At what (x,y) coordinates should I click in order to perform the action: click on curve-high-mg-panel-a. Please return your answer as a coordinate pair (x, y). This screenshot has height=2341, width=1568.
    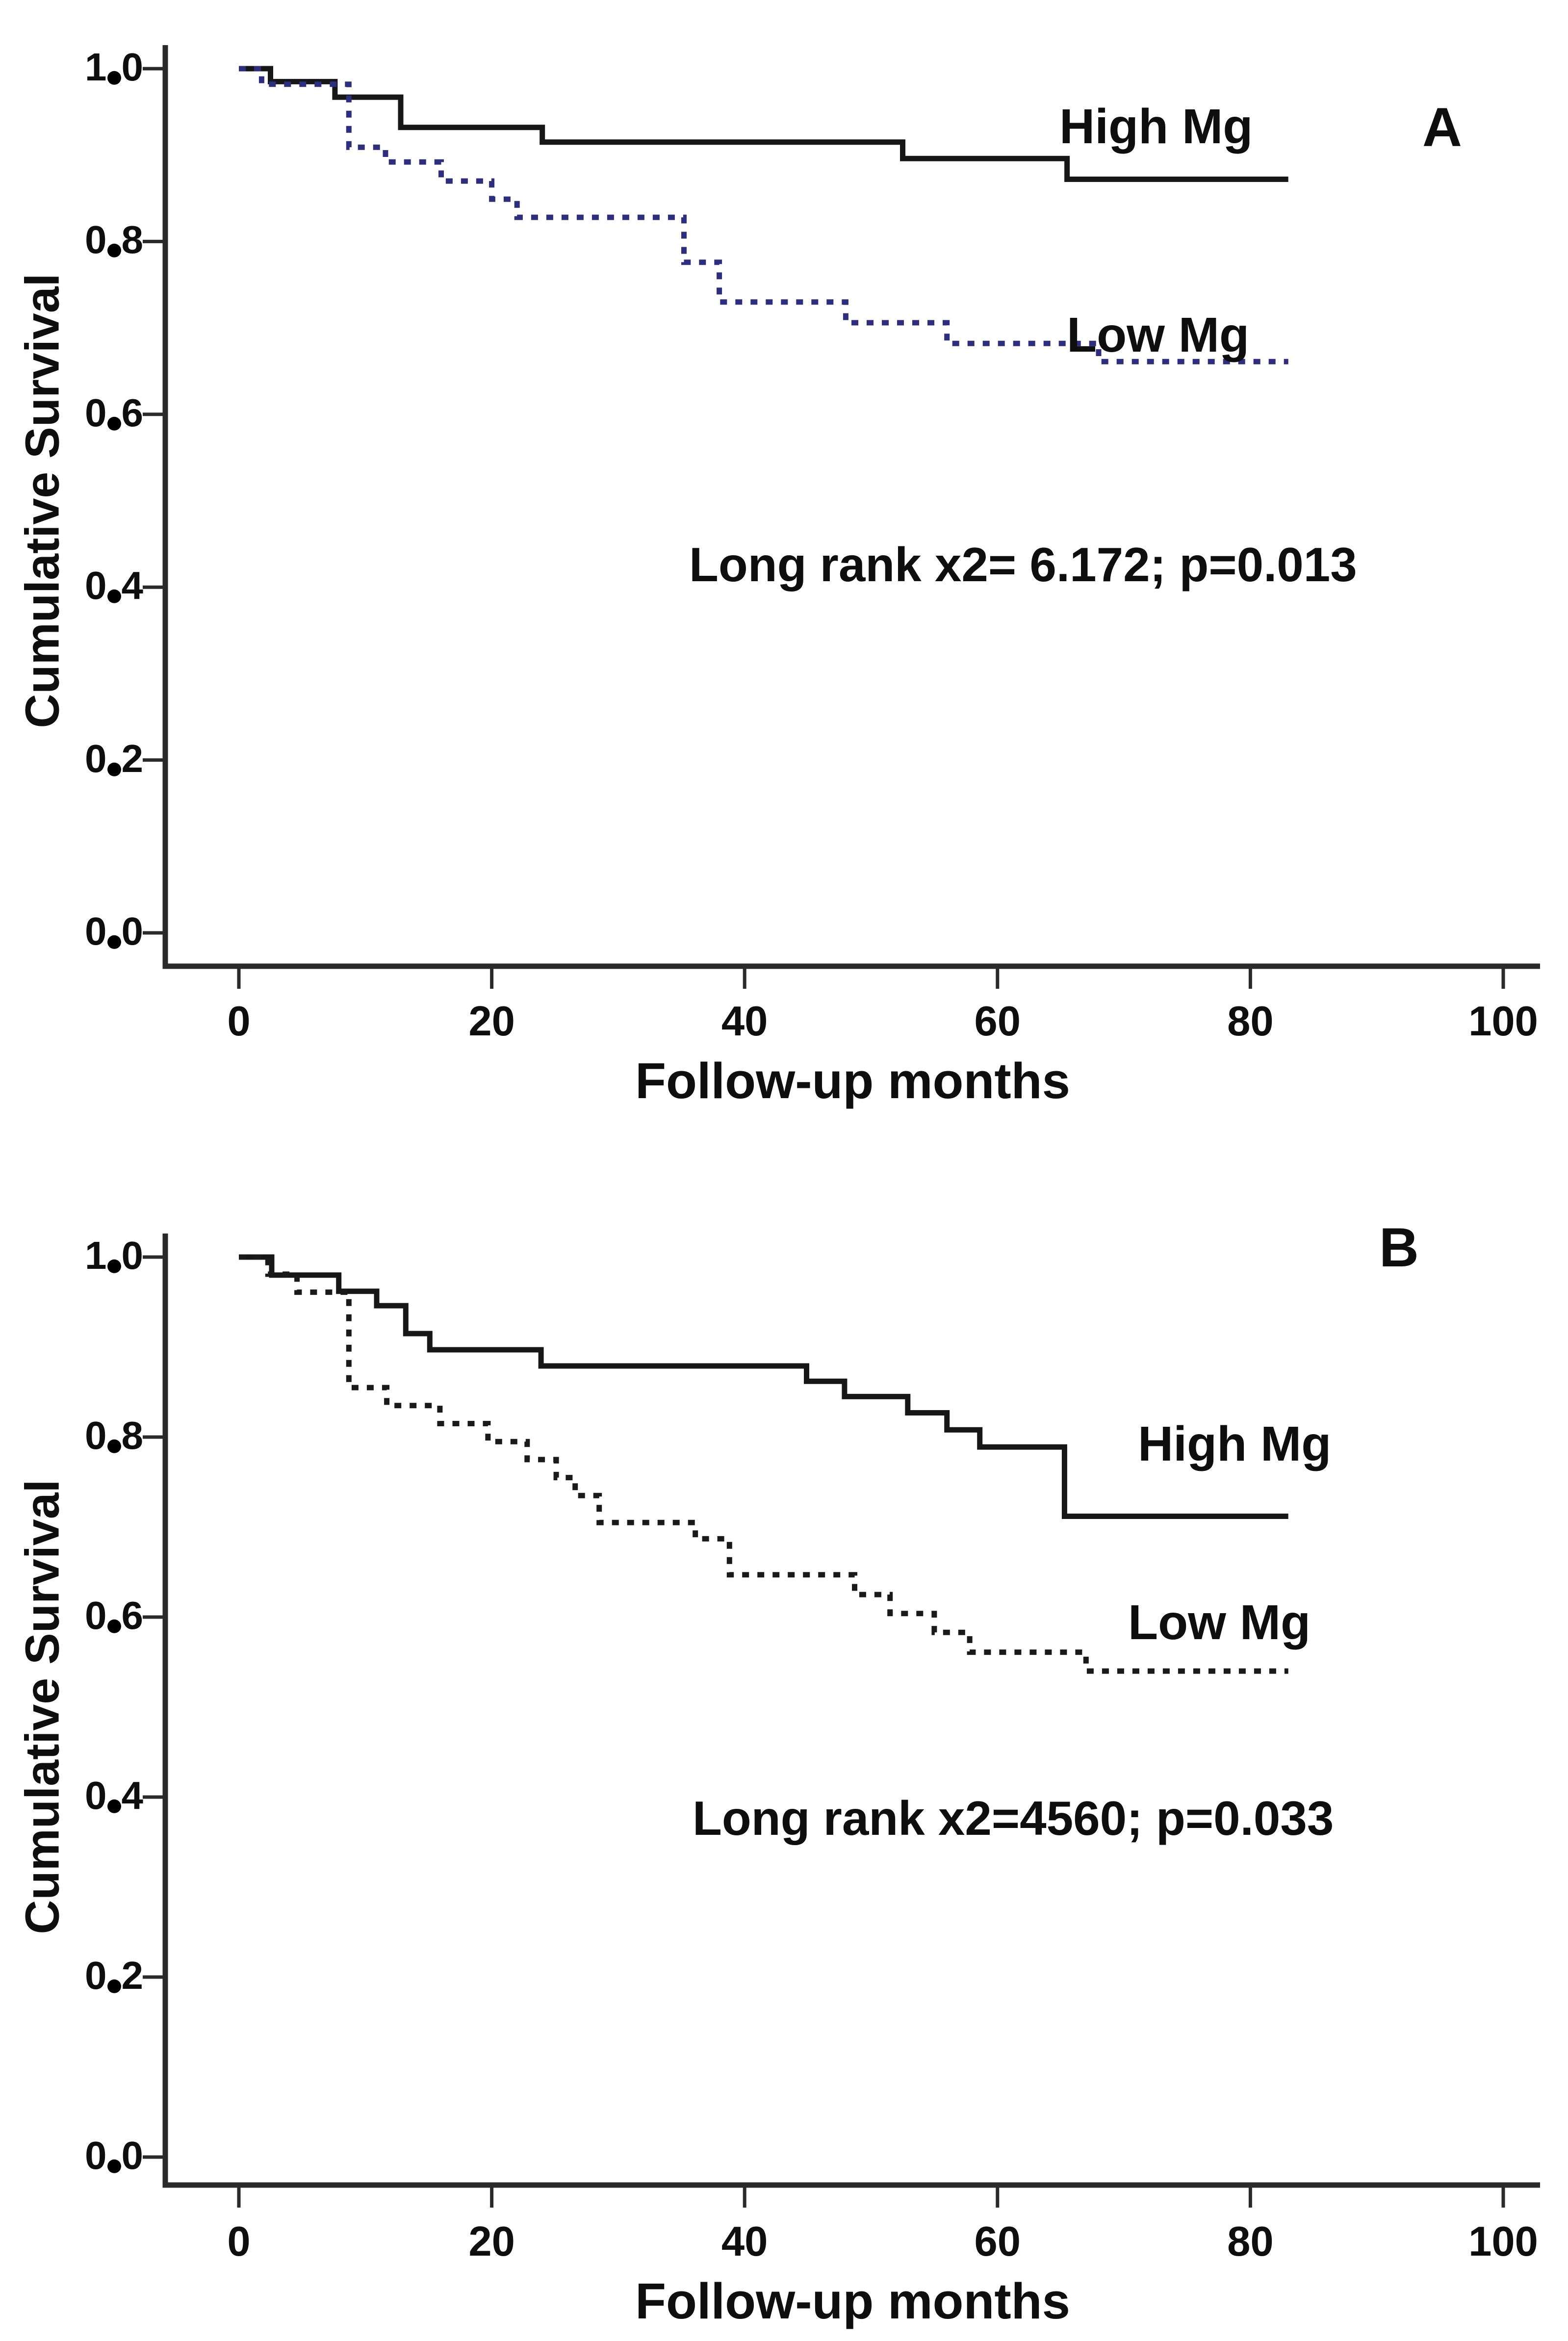
    Looking at the image, I should click on (764, 124).